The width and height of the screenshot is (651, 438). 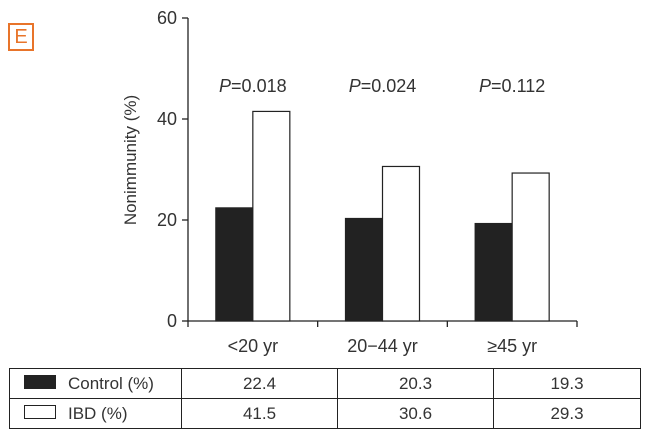 I want to click on row-label-text: IBD (%), so click(x=98, y=413).